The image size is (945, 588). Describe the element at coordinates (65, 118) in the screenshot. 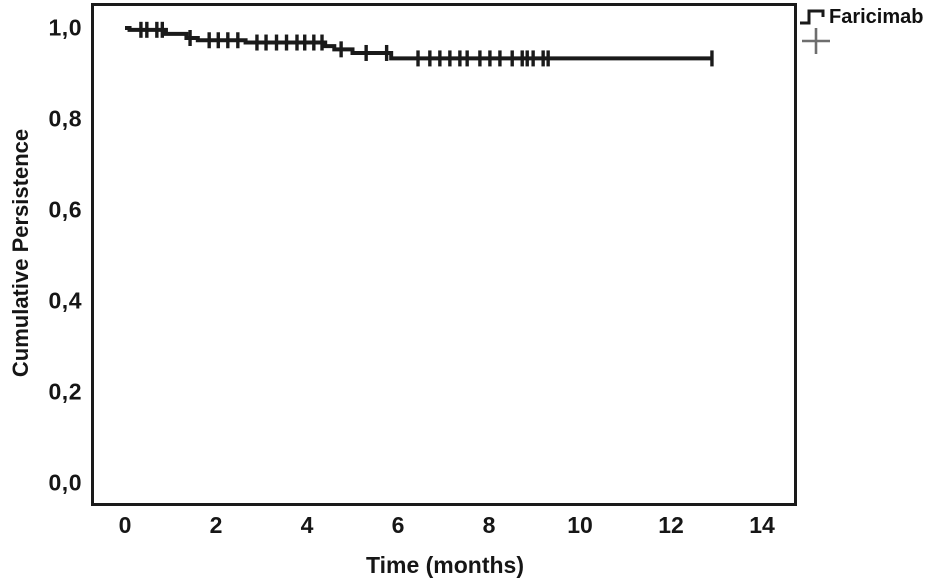

I see `y-tick-label: 0,8` at that location.